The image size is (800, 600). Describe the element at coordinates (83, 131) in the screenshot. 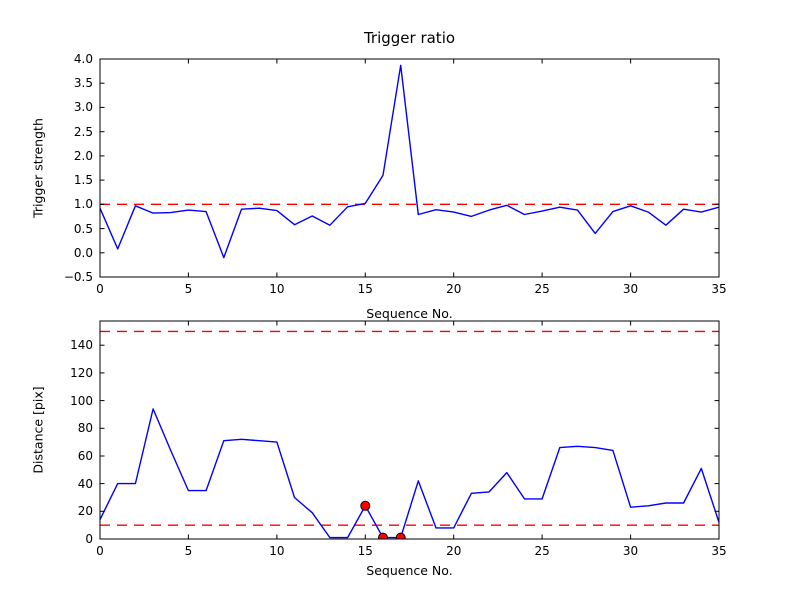

I see `y-tick-label: 2.5` at that location.